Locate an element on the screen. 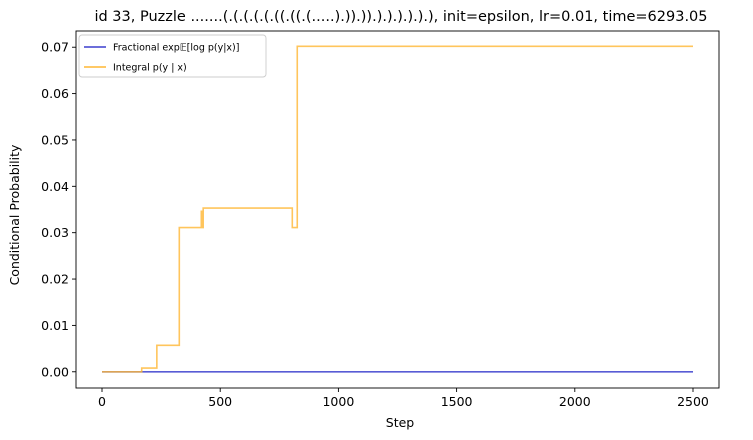  x-tick-label: 500 is located at coordinates (220, 401).